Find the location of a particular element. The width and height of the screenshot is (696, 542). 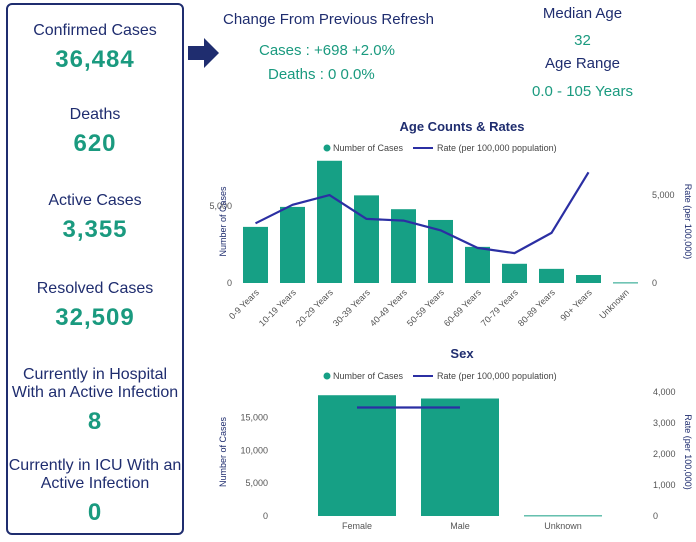

y2-tick-label: 5,000 is located at coordinates (663, 195).